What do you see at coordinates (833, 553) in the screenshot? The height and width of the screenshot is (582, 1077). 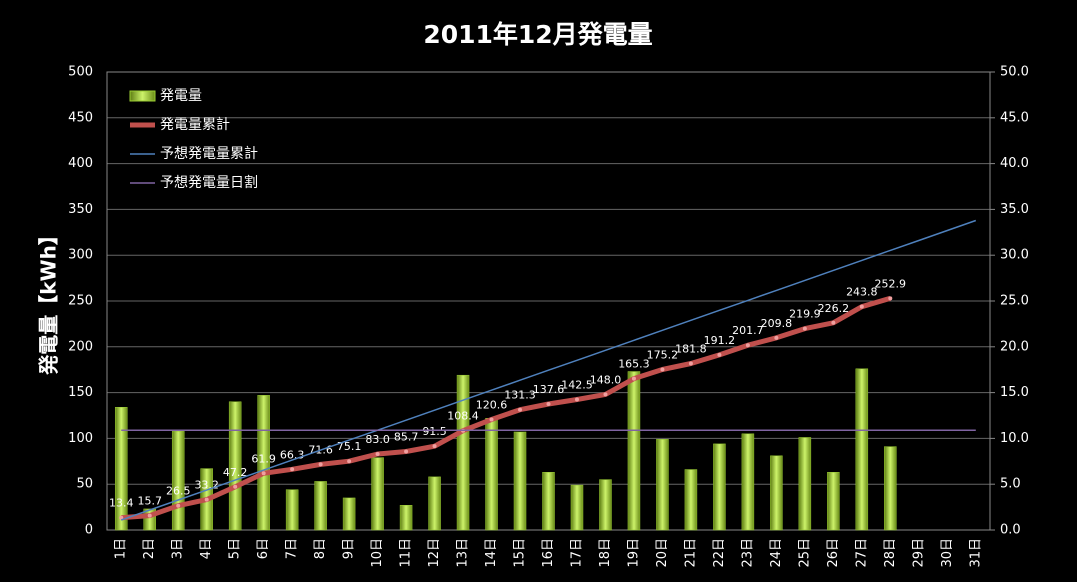 I see `x-tick-label: 26日` at bounding box center [833, 553].